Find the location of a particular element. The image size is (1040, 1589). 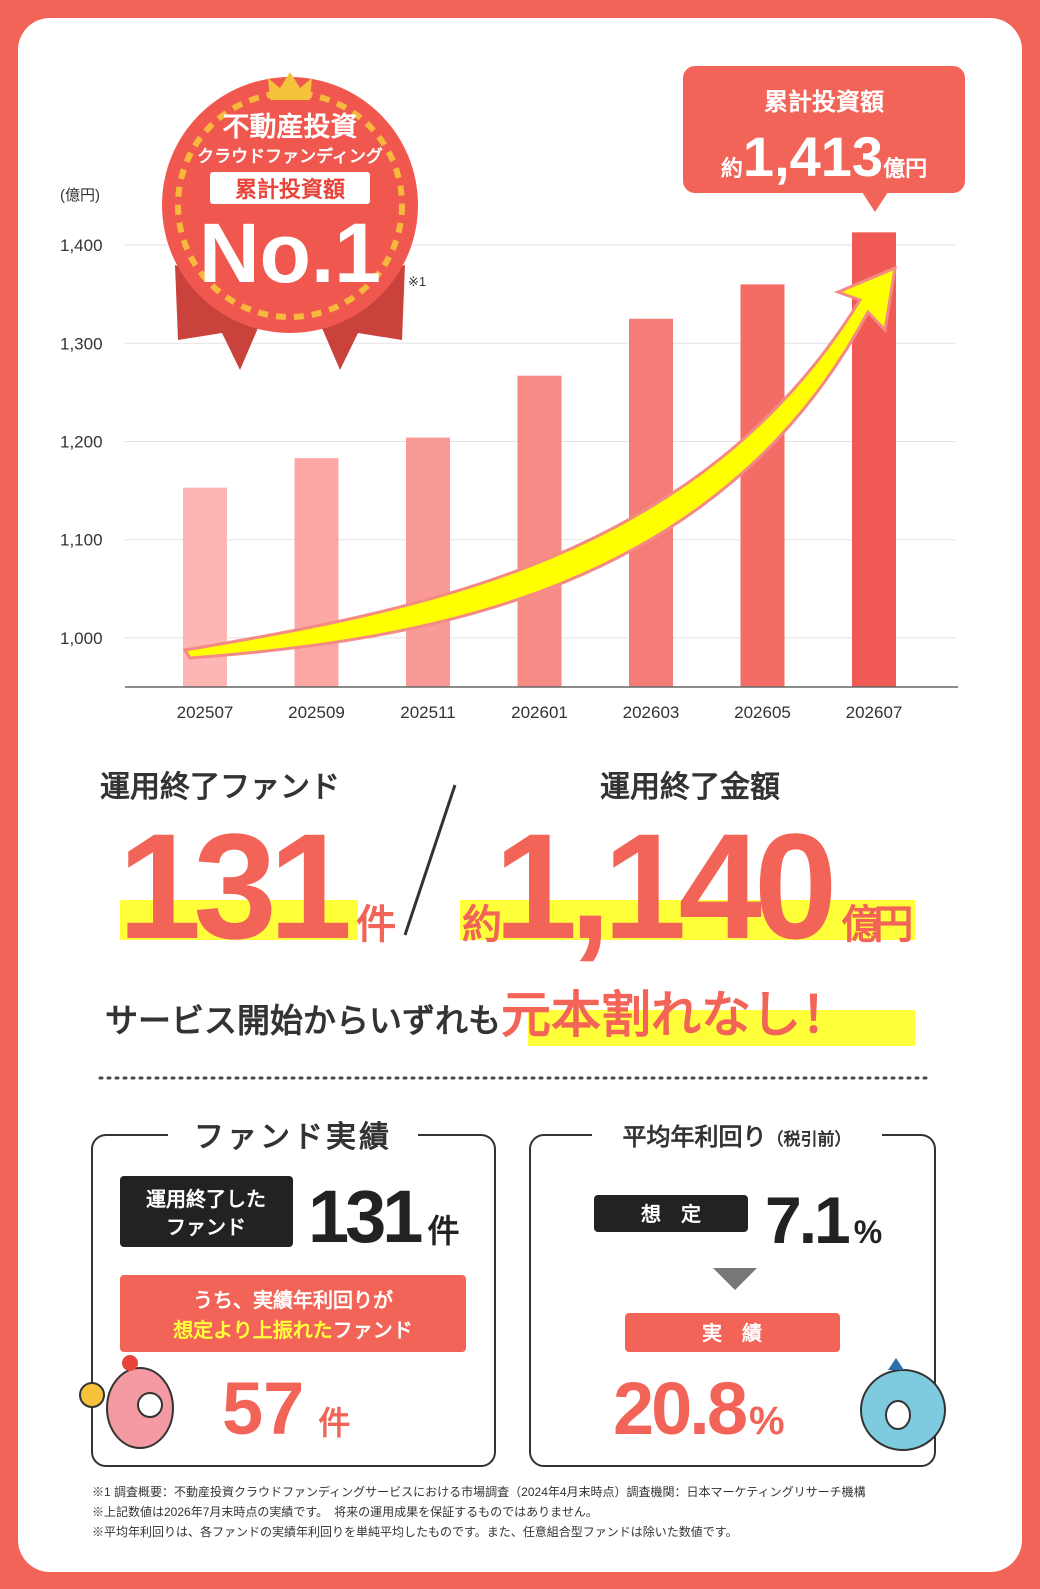

badge-circle is located at coordinates (290, 205).